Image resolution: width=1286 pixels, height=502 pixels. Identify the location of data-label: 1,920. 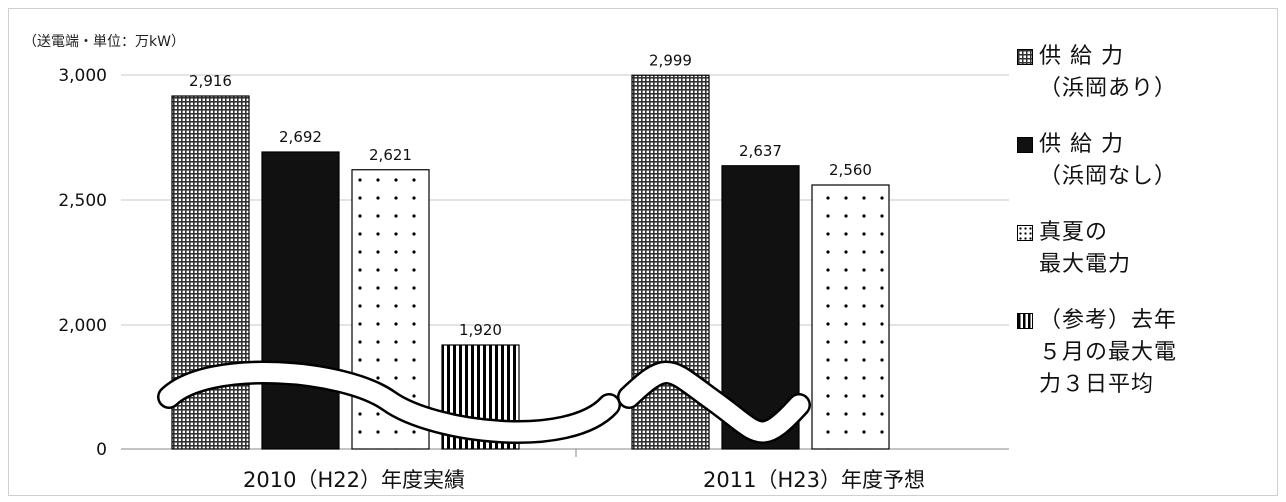
(480, 330).